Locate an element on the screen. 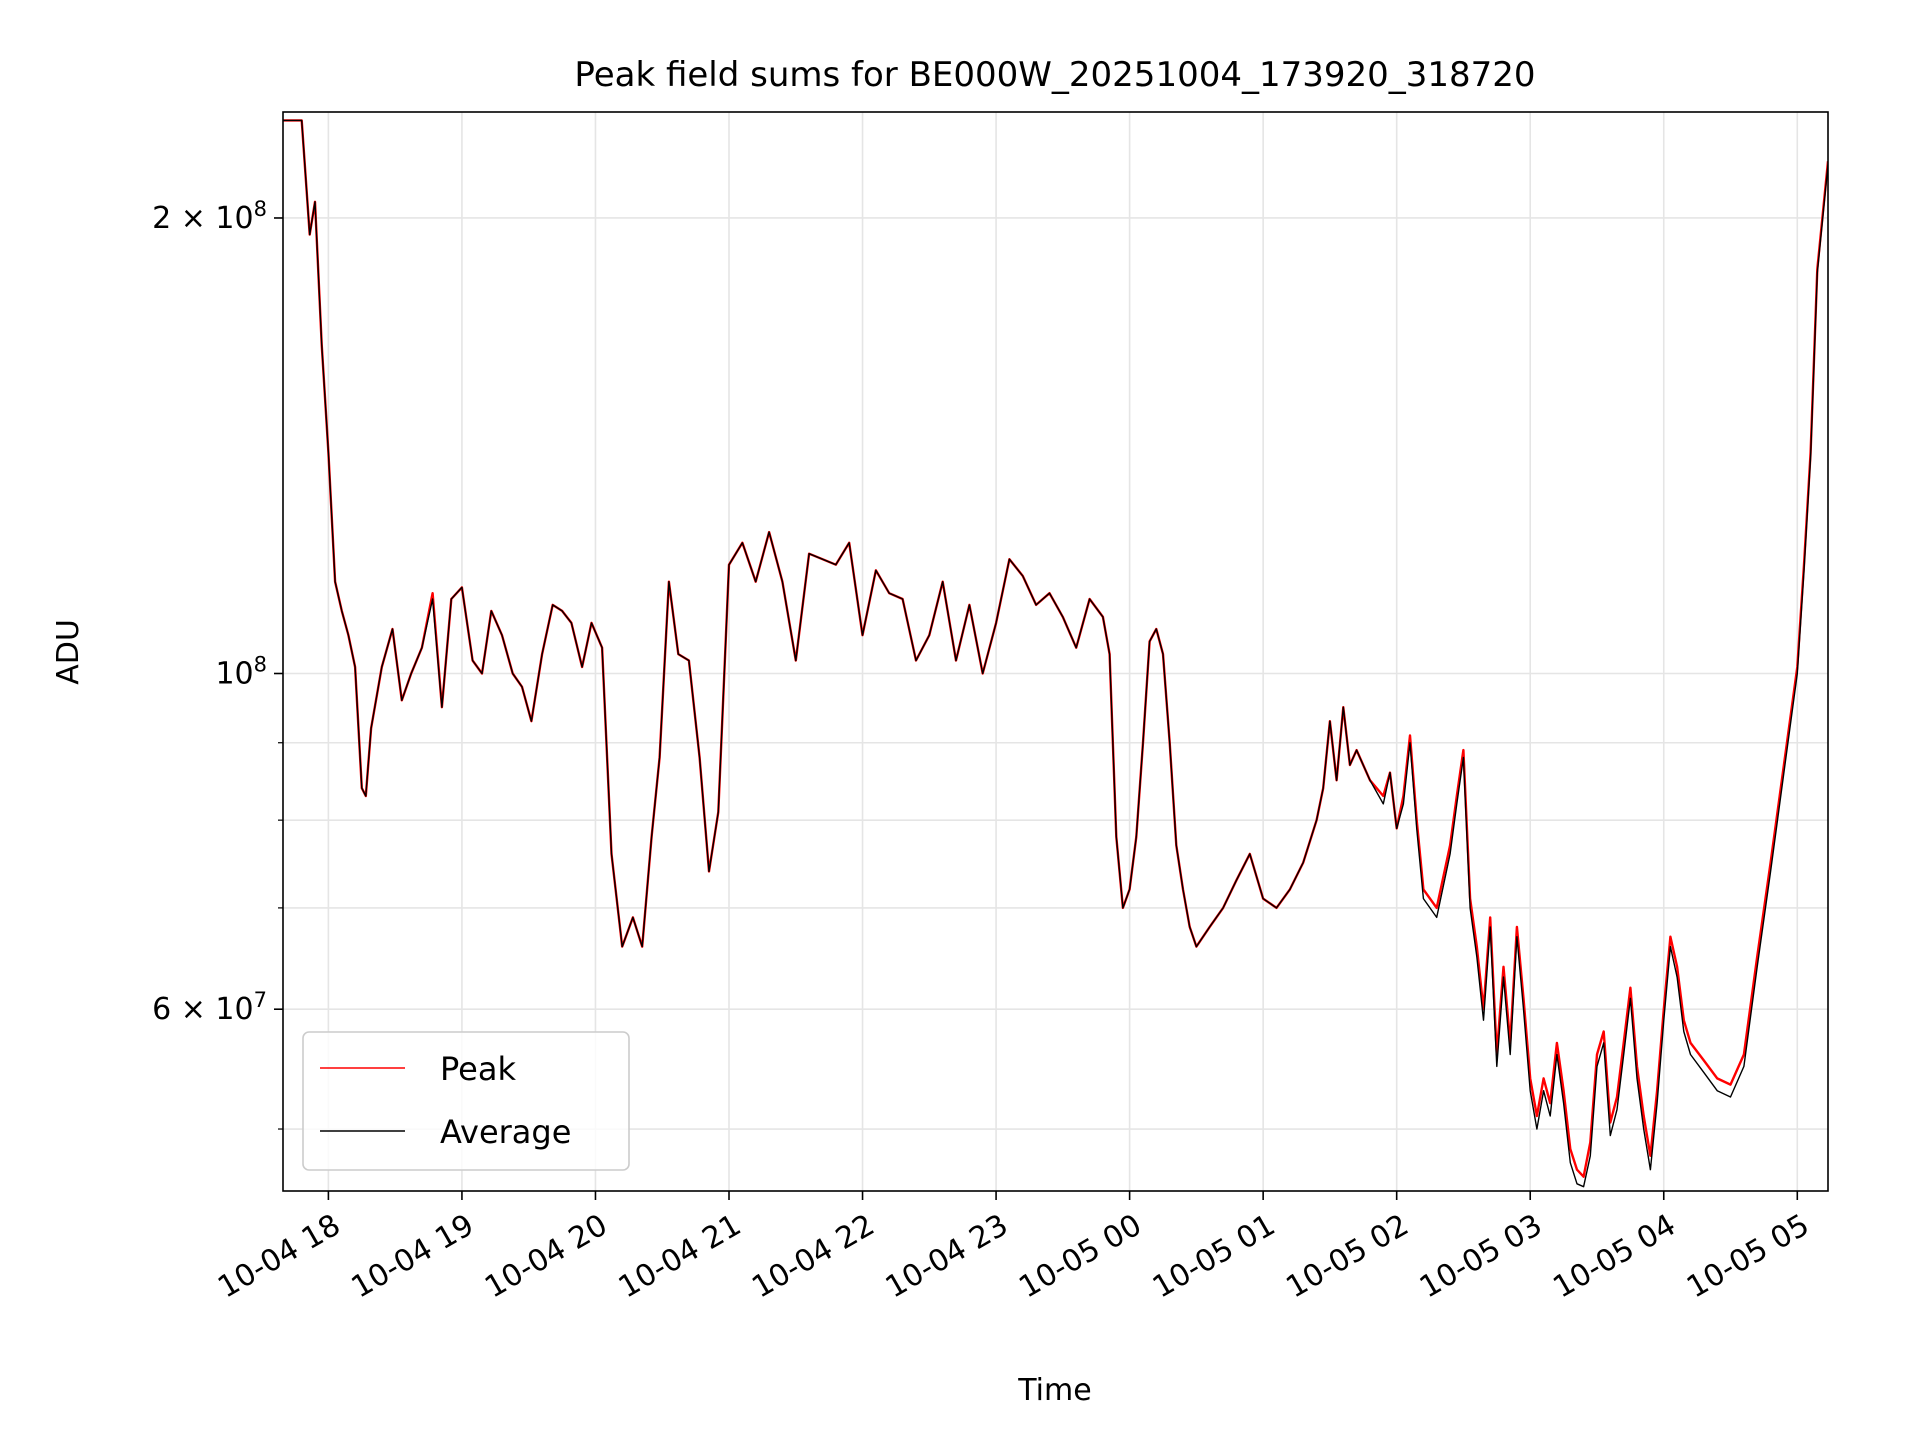  y-axis-label: ADU is located at coordinates (68, 652).